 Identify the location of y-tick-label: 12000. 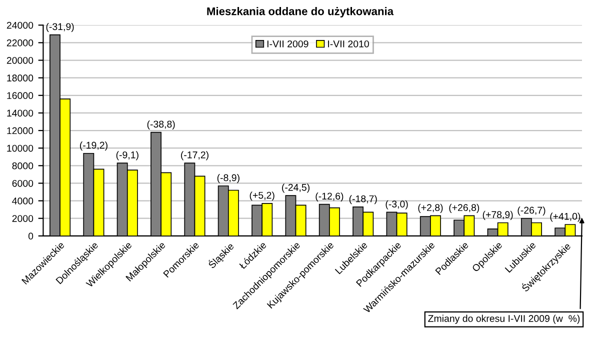
(20, 130).